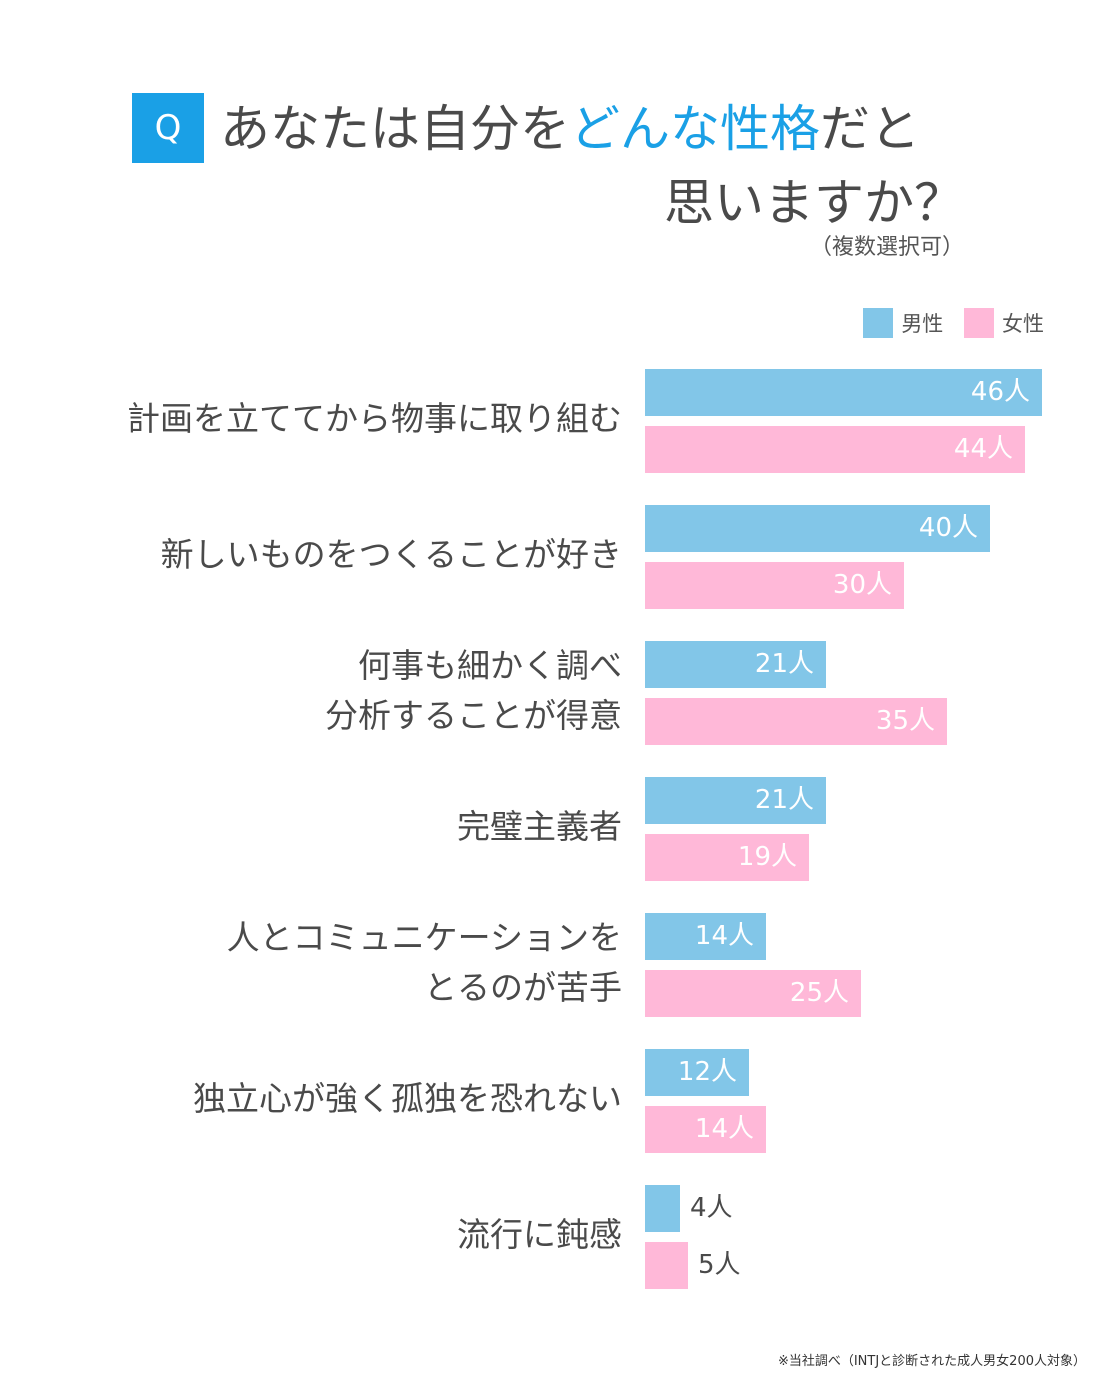  I want to click on title-pre: あなたは自分を, so click(395, 129).